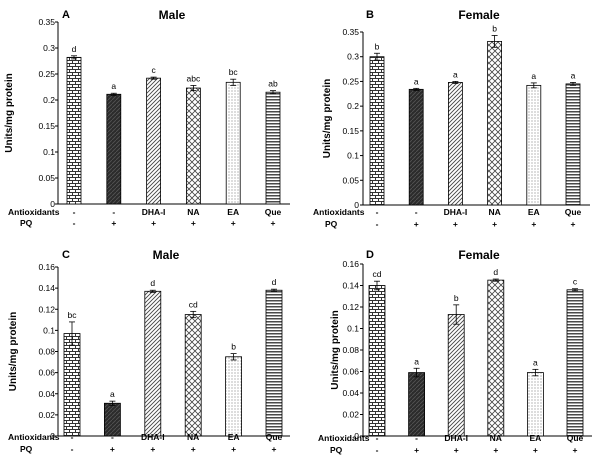 This screenshot has width=600, height=462. What do you see at coordinates (46, 373) in the screenshot?
I see `y-tick-label: 0.06` at bounding box center [46, 373].